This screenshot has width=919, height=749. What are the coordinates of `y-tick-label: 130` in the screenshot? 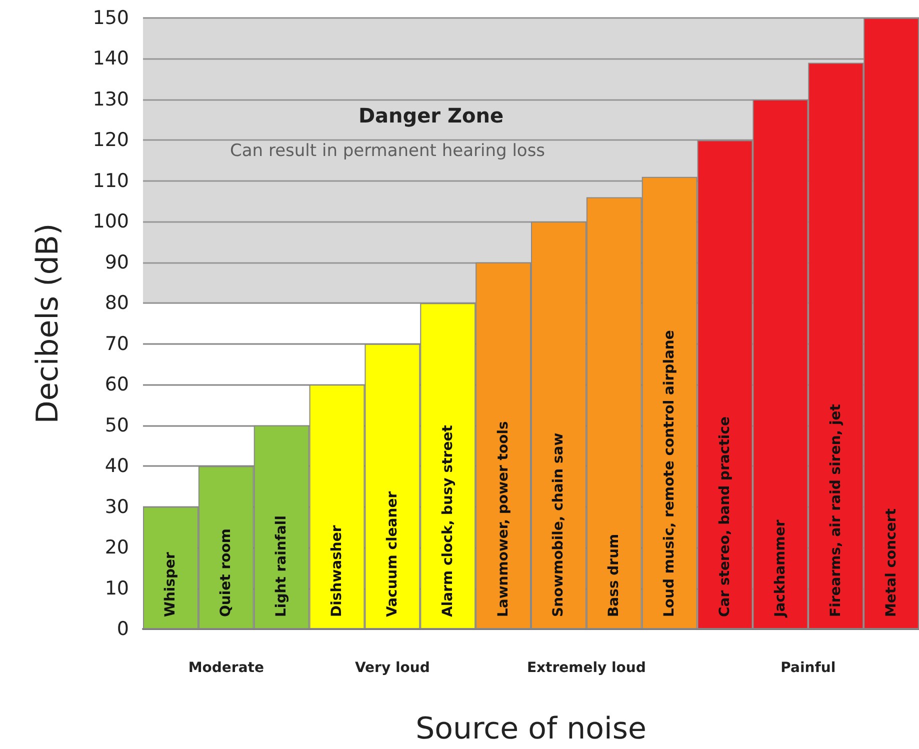 It's located at (110, 99).